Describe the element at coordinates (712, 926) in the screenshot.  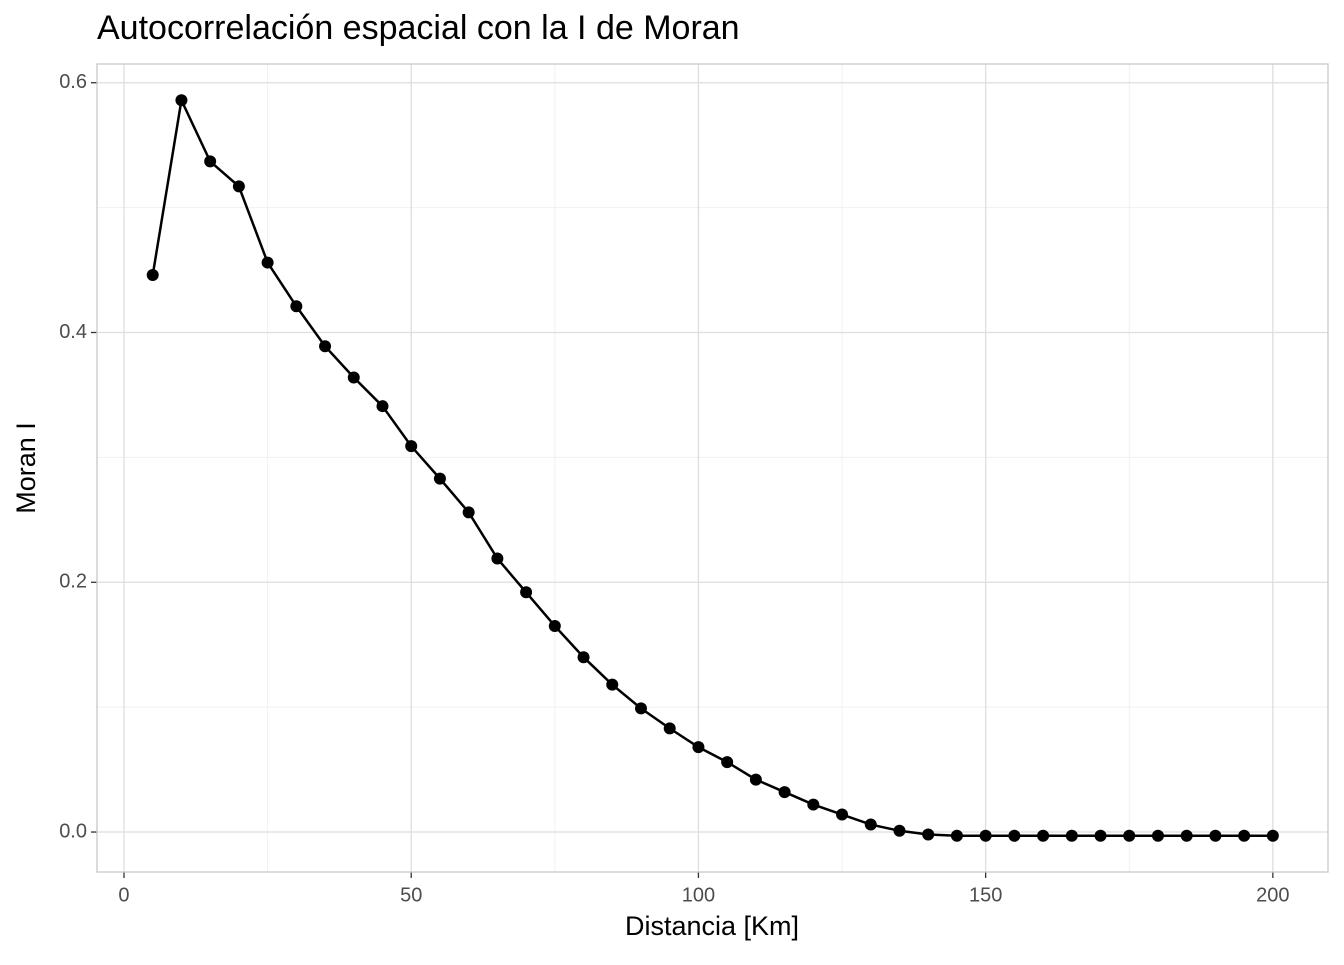
I see `x-axis-title: Distancia [Km]` at that location.